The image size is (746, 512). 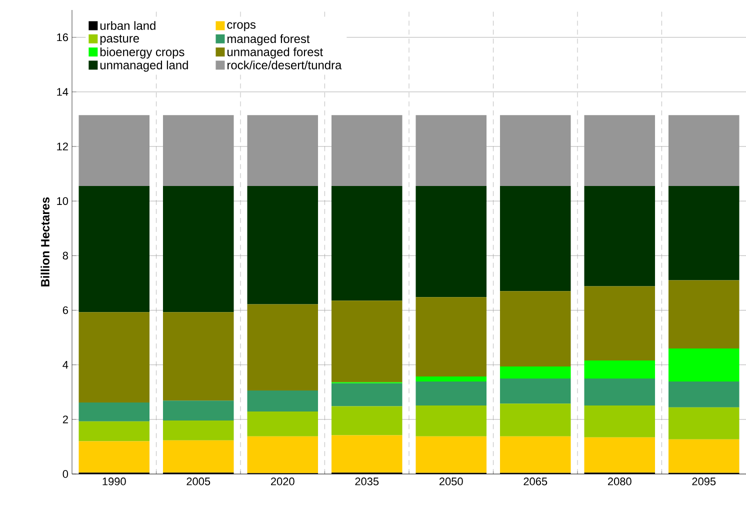 What do you see at coordinates (62, 201) in the screenshot?
I see `y-tick-label: 10` at bounding box center [62, 201].